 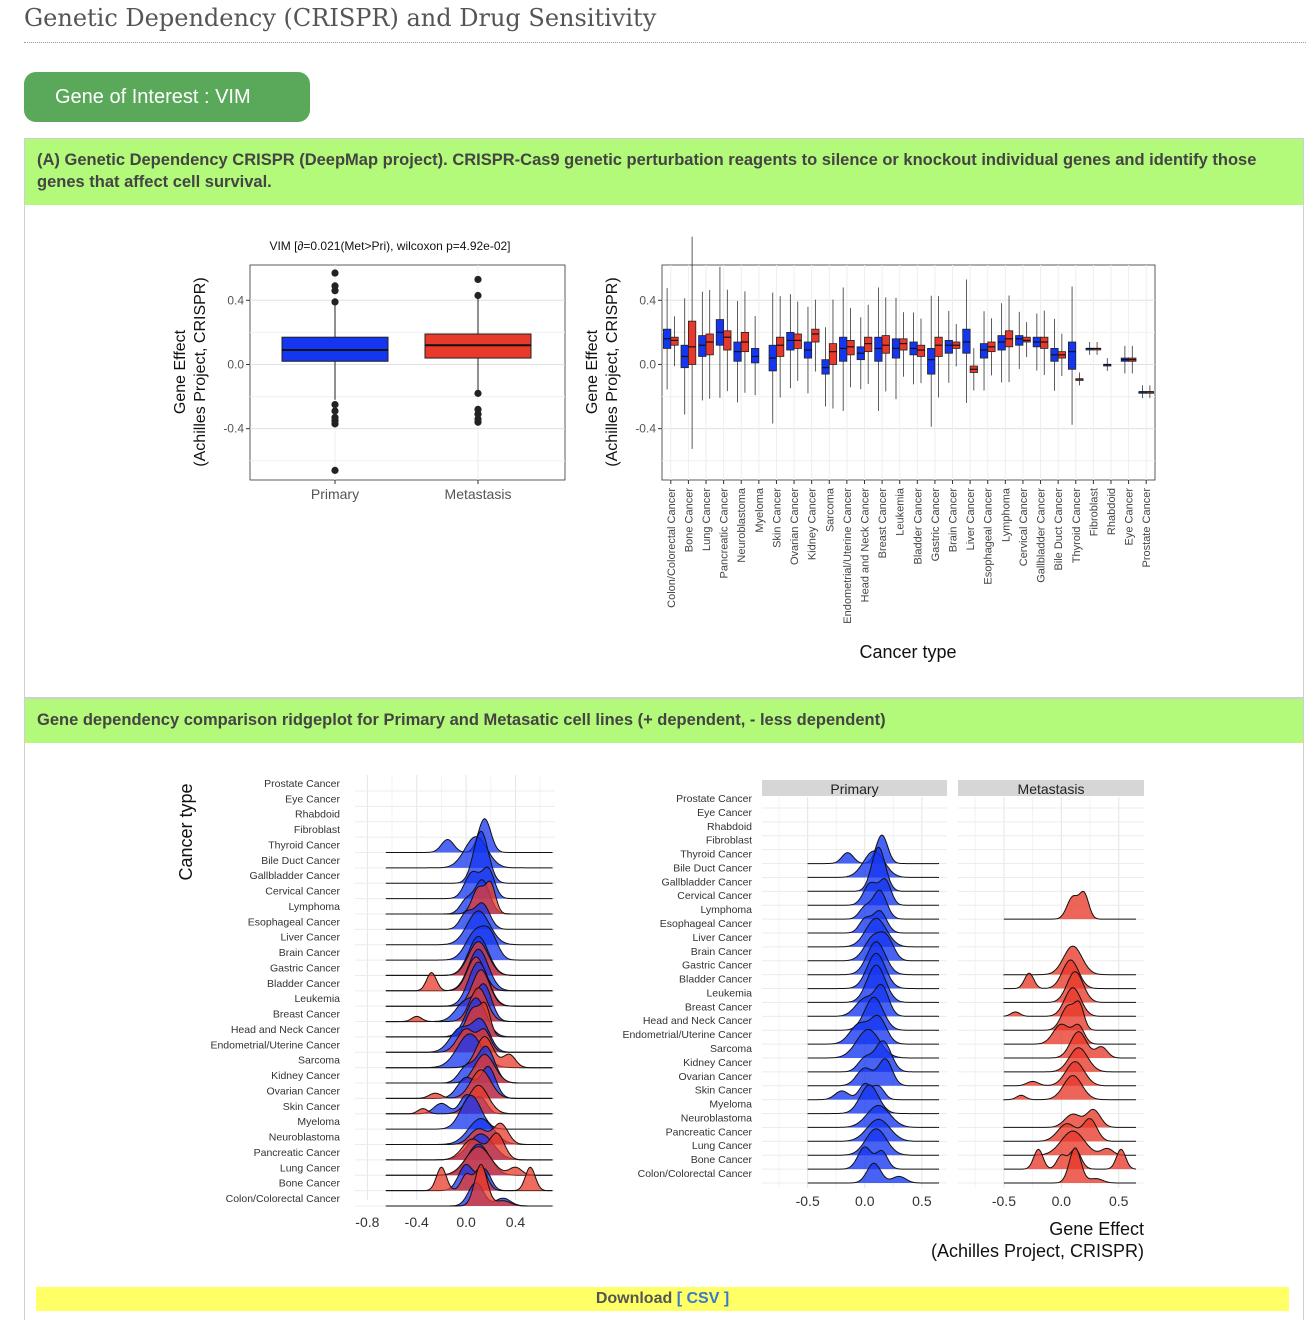 What do you see at coordinates (665, 42) in the screenshot?
I see `title-divider` at bounding box center [665, 42].